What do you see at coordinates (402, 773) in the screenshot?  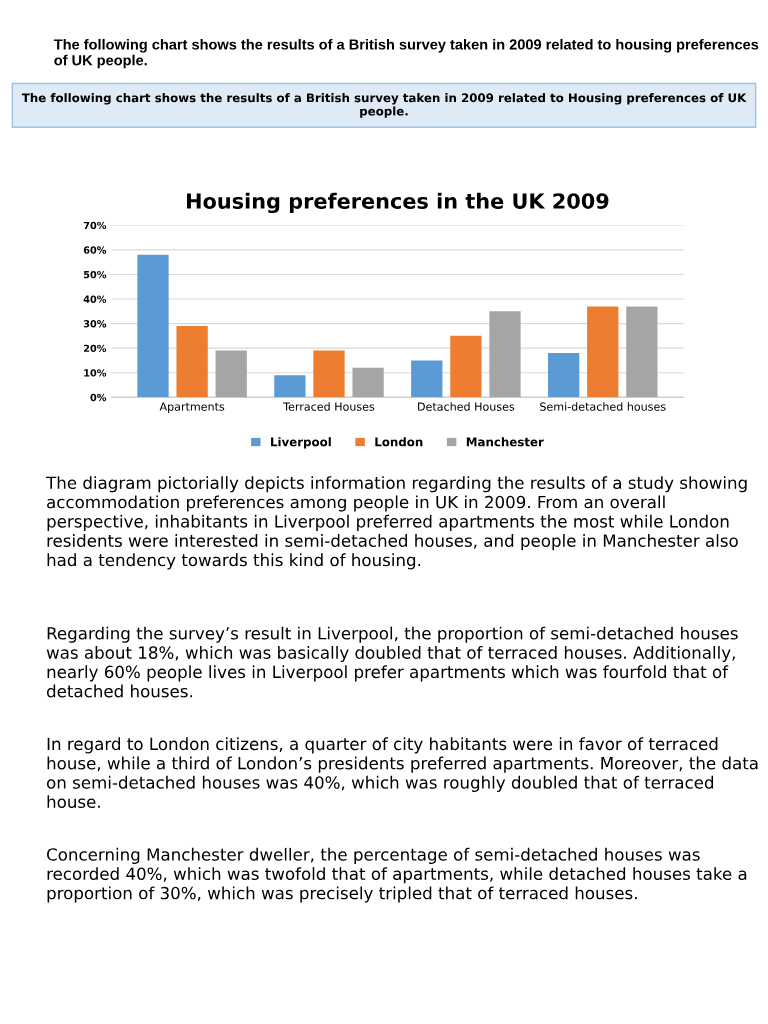 I see `text: In regard to London citizens, a quarter of city habitants were in favor of terraced house, while a third of London’s presidents preferred apartments. Moreover, the data on semi-detached houses was 40%, which was roughly doubled that of terraced house.` at bounding box center [402, 773].